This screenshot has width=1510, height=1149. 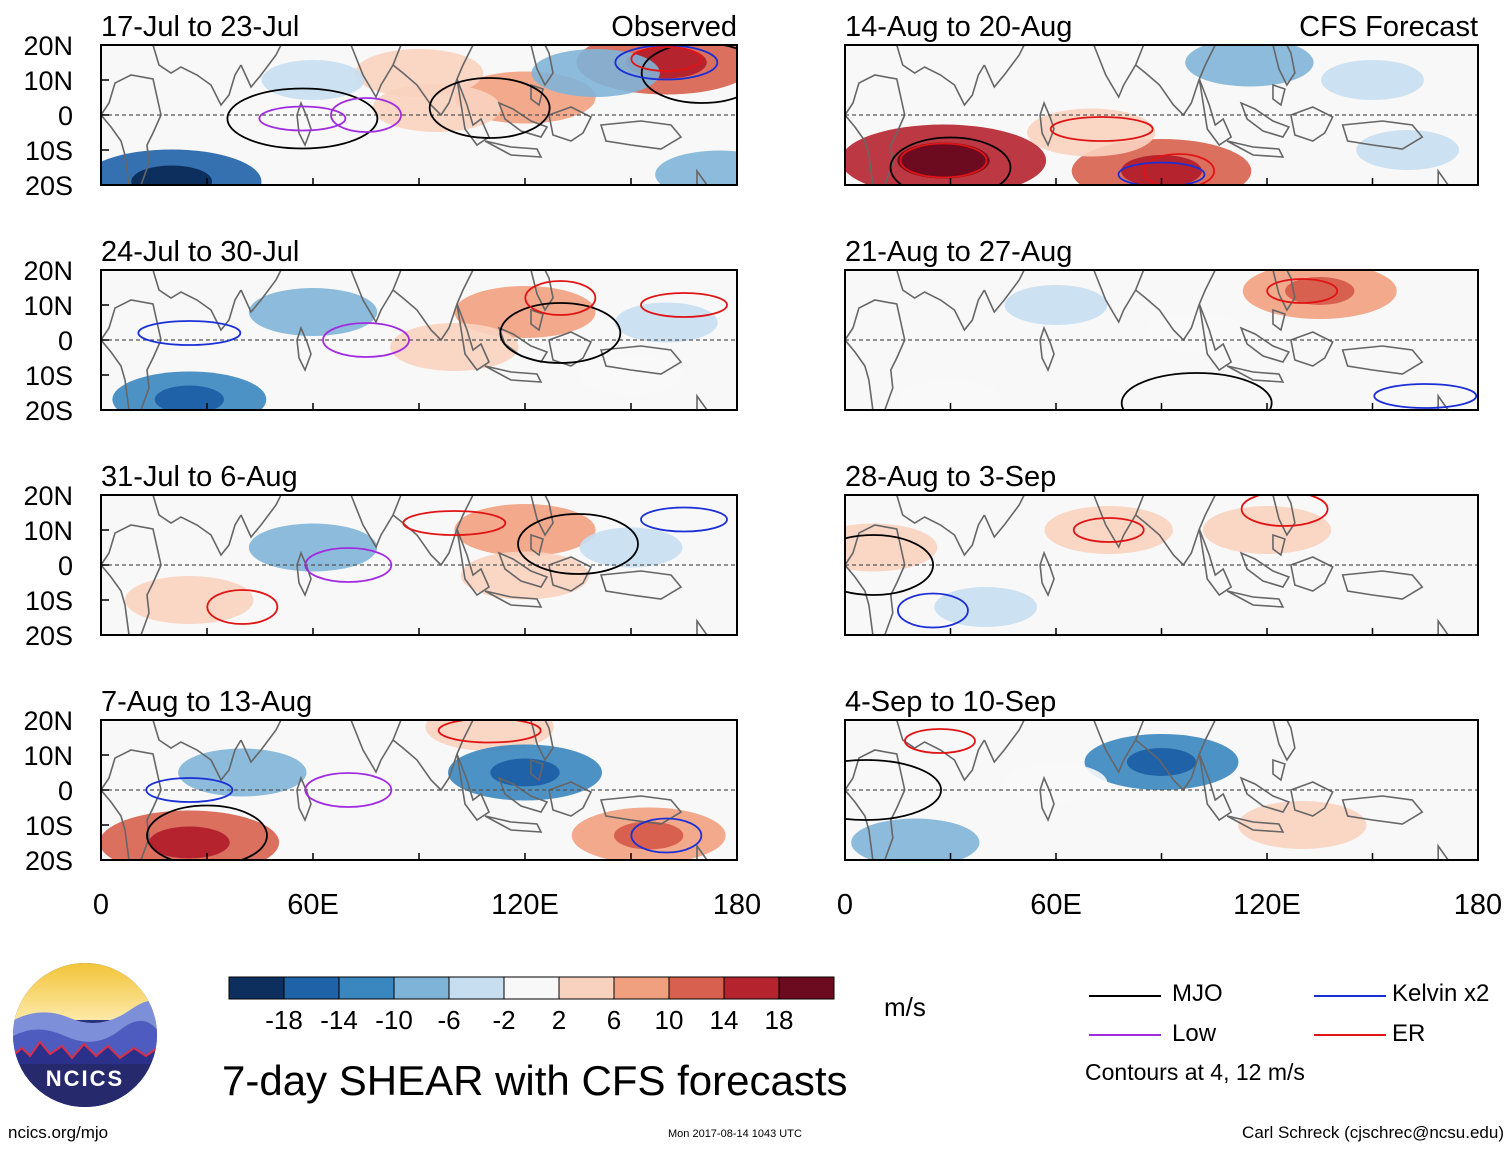 I want to click on x-tick-label: 60E, so click(x=1056, y=905).